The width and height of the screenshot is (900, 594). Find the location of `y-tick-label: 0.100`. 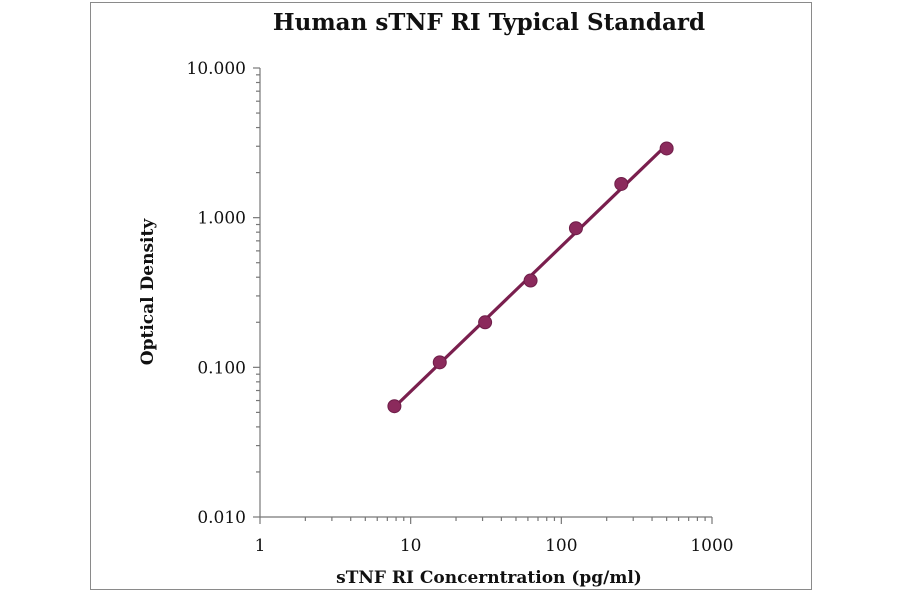

y-tick-label: 0.100 is located at coordinates (221, 368).